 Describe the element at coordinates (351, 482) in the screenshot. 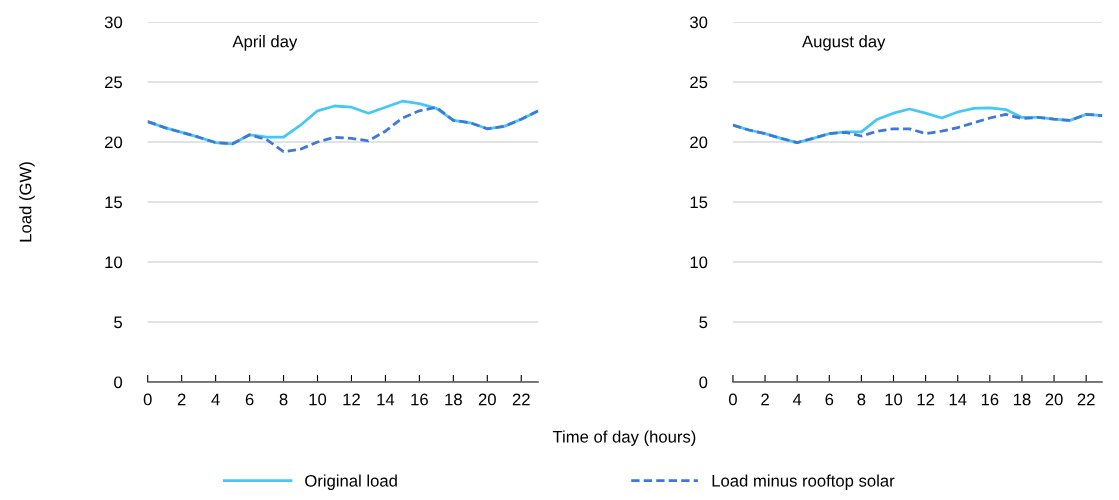

I see `legend-label: Original load` at that location.